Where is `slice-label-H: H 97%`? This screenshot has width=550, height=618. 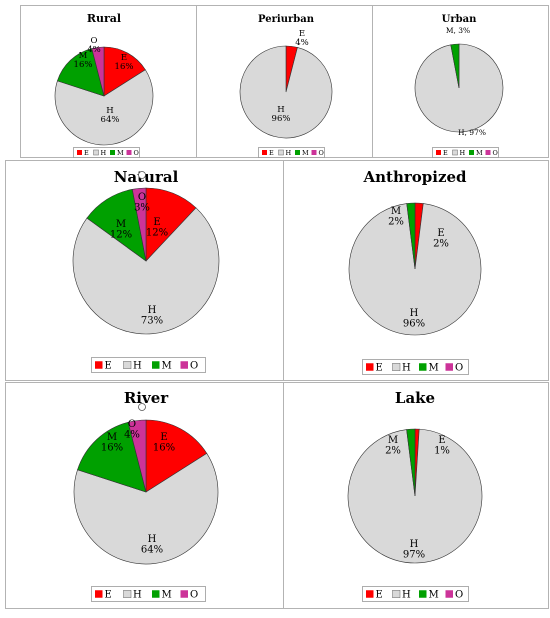
slice-label-H: H 97% is located at coordinates (414, 550).